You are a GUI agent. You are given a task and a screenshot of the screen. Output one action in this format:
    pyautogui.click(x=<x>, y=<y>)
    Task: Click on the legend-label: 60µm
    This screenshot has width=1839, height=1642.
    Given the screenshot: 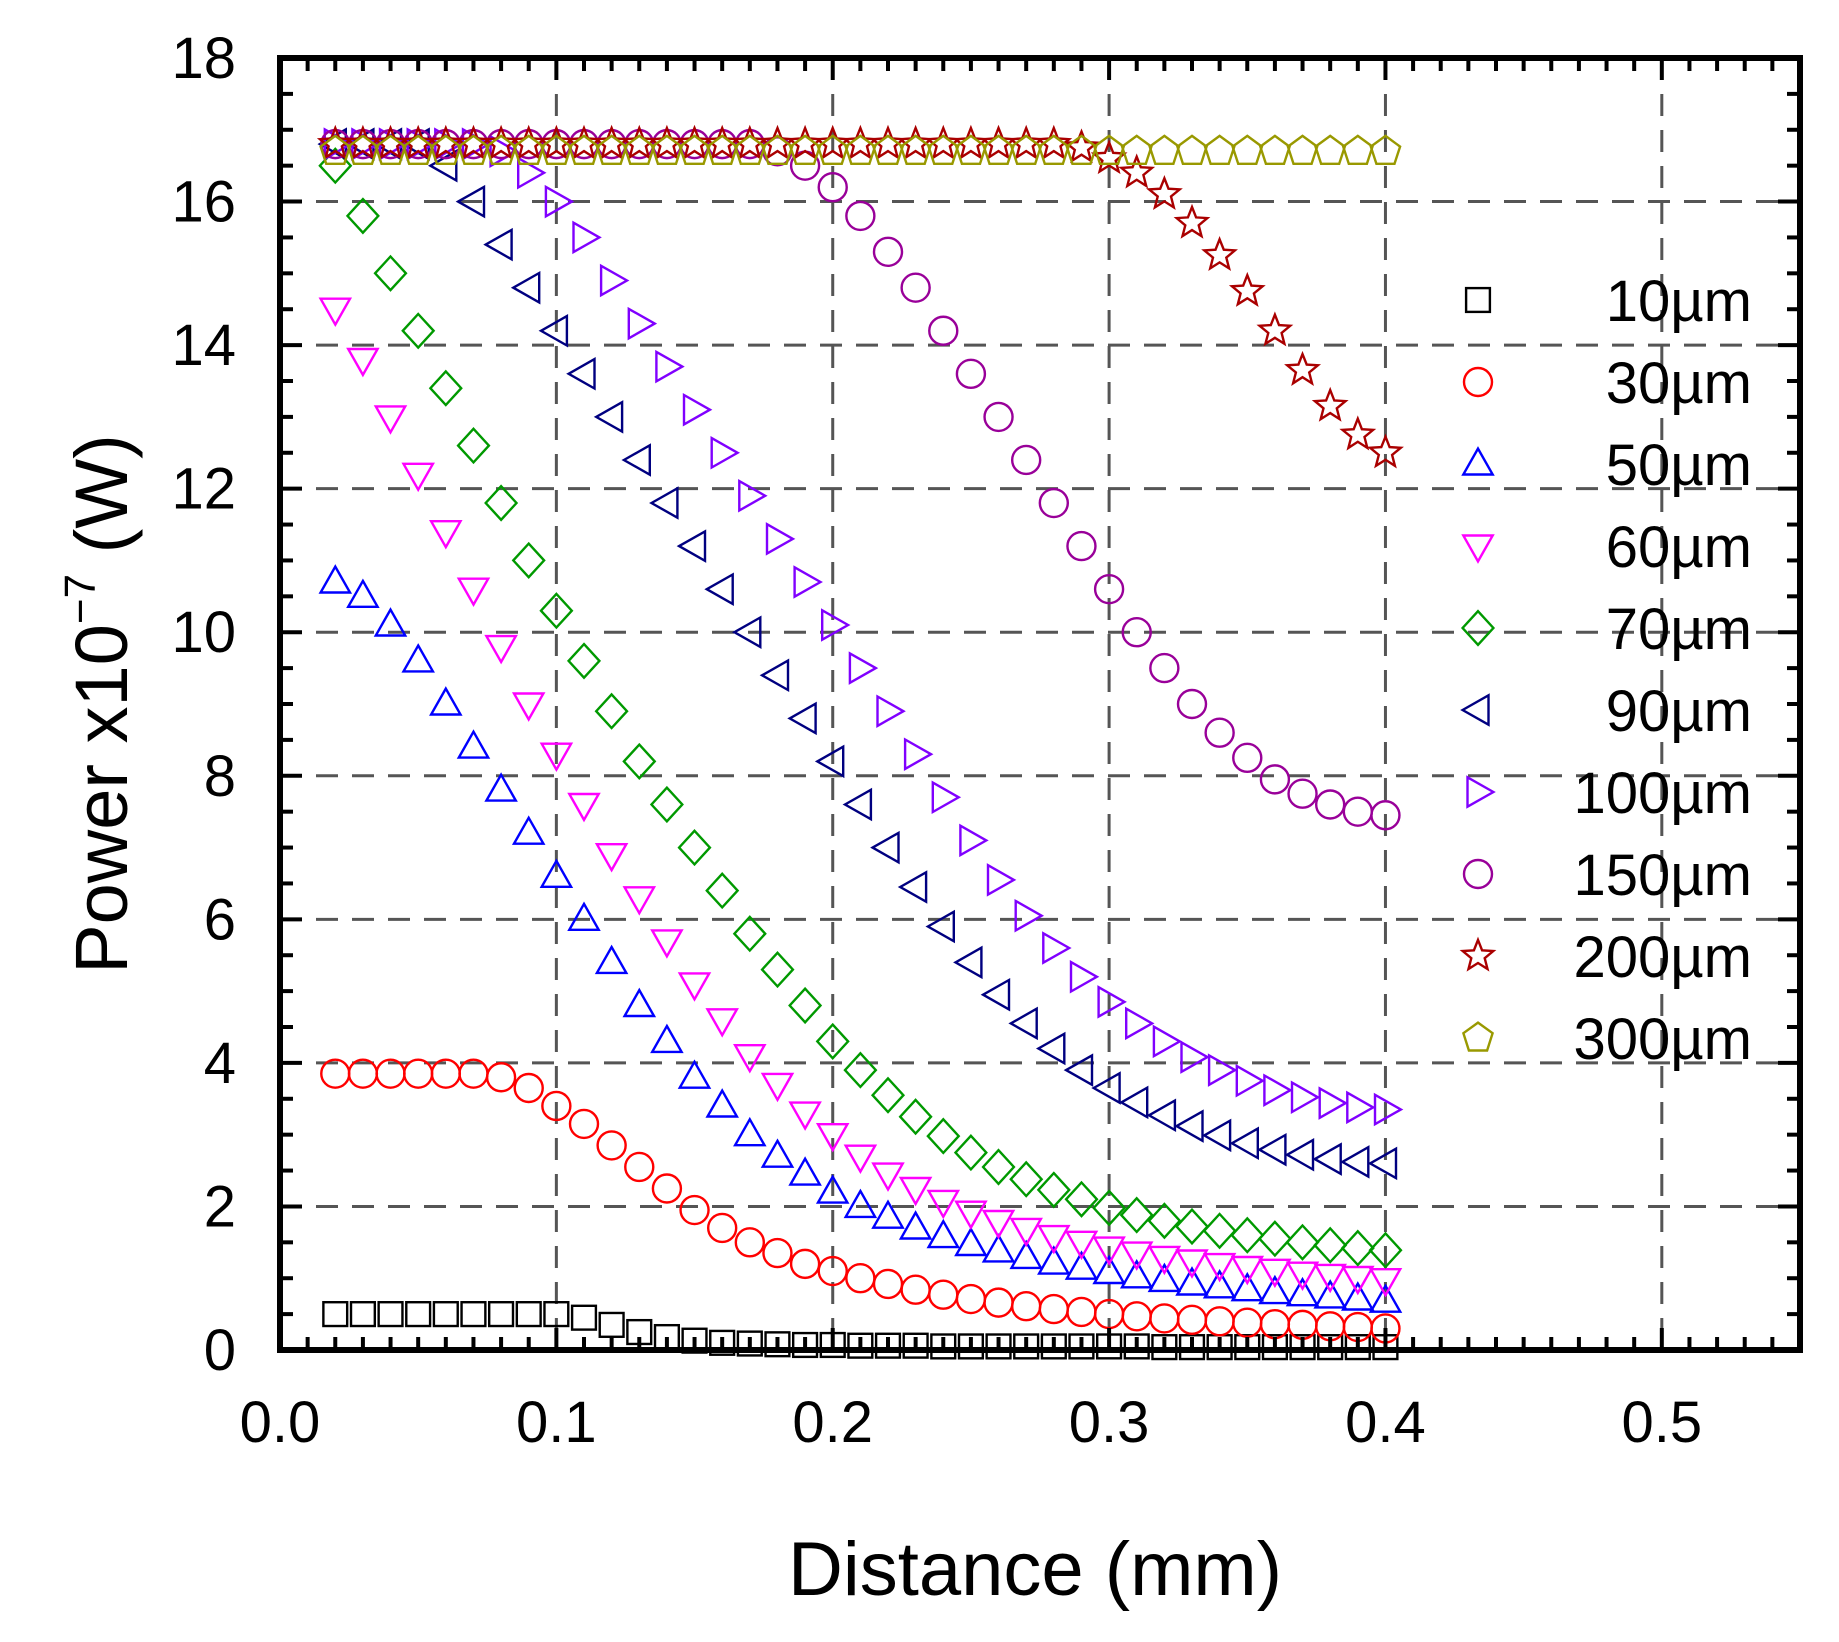 What is the action you would take?
    pyautogui.click(x=1679, y=547)
    